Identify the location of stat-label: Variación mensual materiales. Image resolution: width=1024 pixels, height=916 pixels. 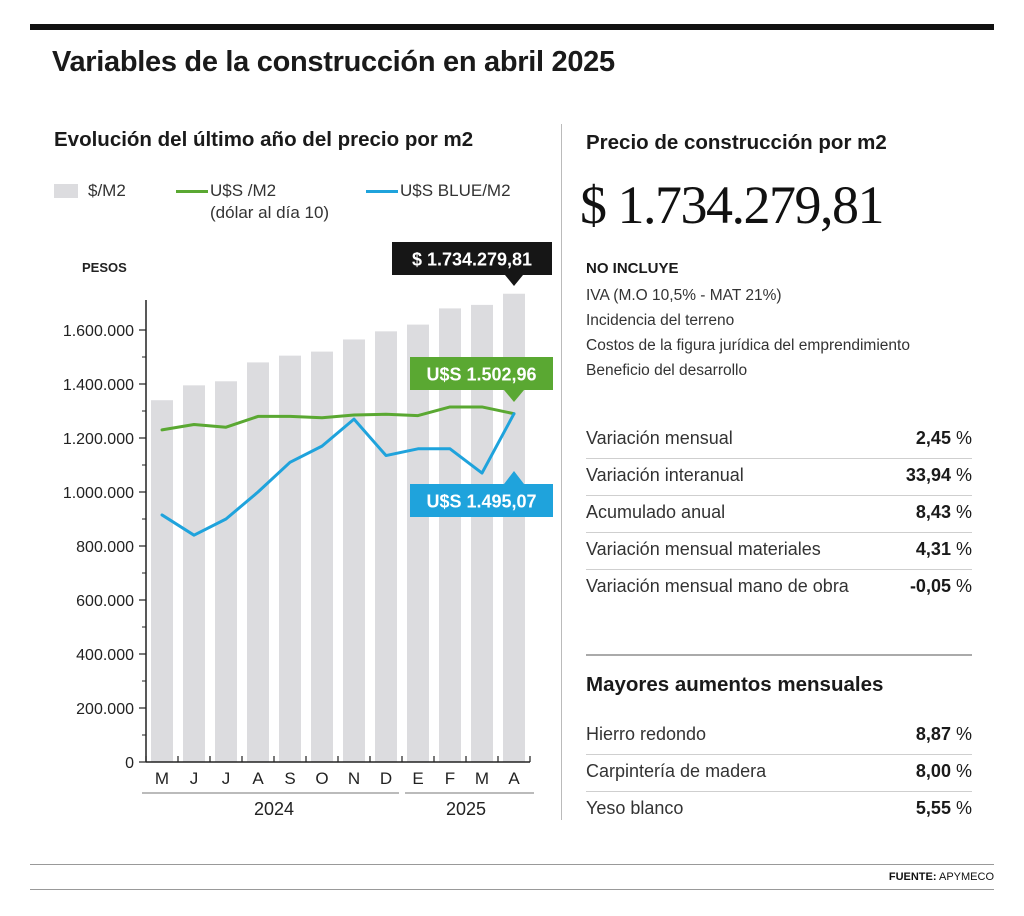
(703, 549).